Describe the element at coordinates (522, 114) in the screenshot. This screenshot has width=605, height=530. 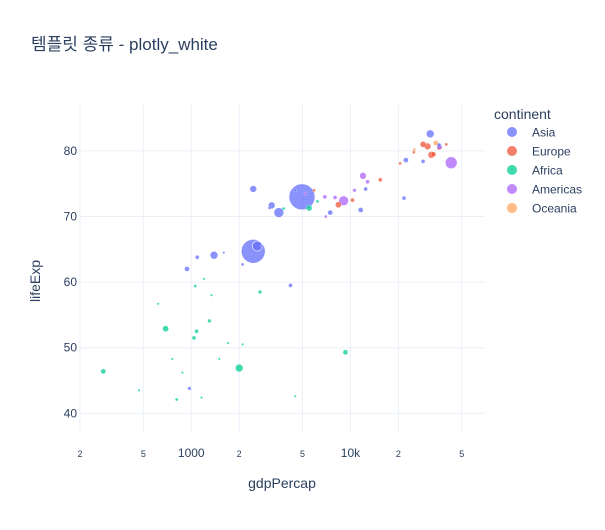
I see `legend-title: continent` at that location.